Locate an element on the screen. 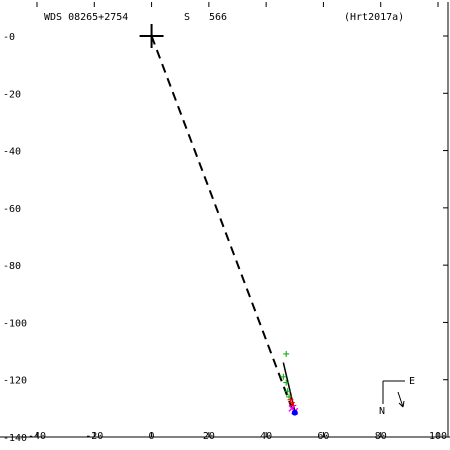 The image size is (450, 450). system-id-label: WDS 08265+2754 is located at coordinates (86, 17).